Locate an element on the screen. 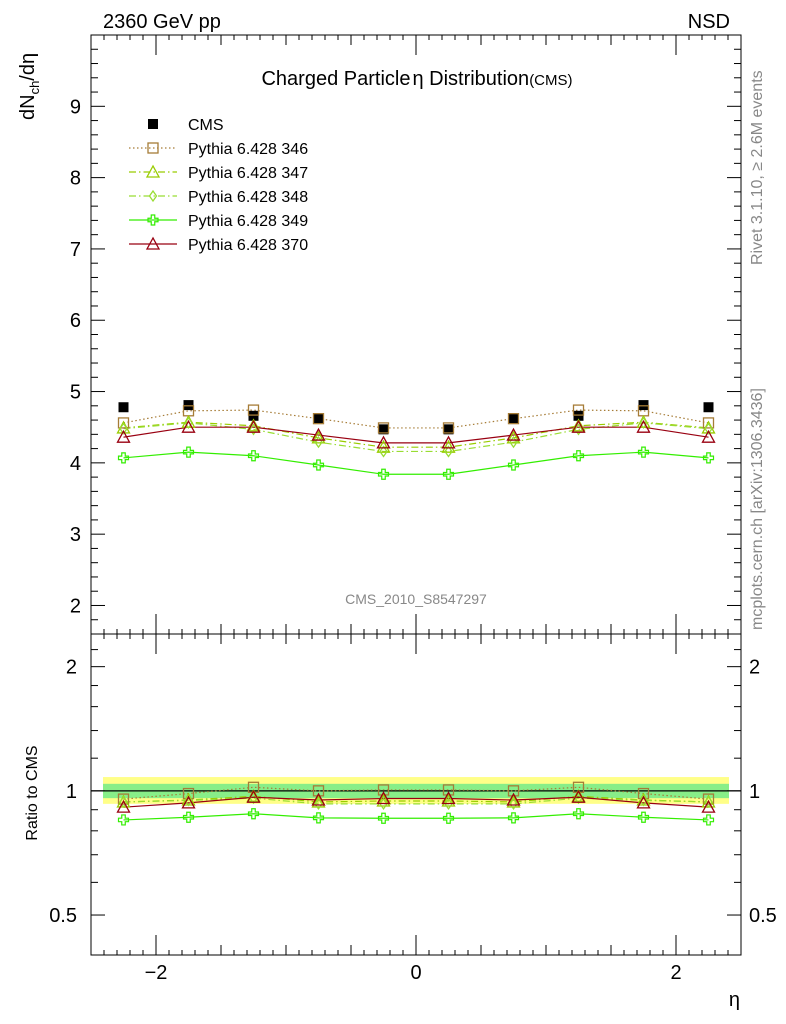 The image size is (786, 1024). y-tick-label-bottom-right: 1 is located at coordinates (754, 792).